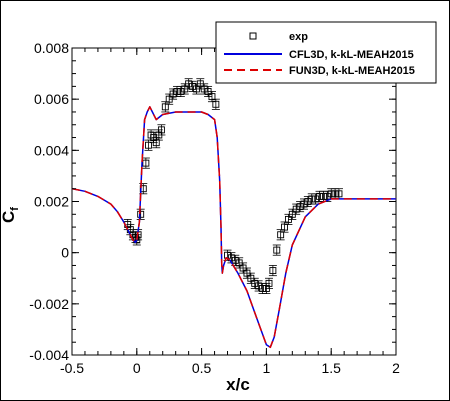  Describe the element at coordinates (298, 37) in the screenshot. I see `legend-label-exp: exp` at that location.